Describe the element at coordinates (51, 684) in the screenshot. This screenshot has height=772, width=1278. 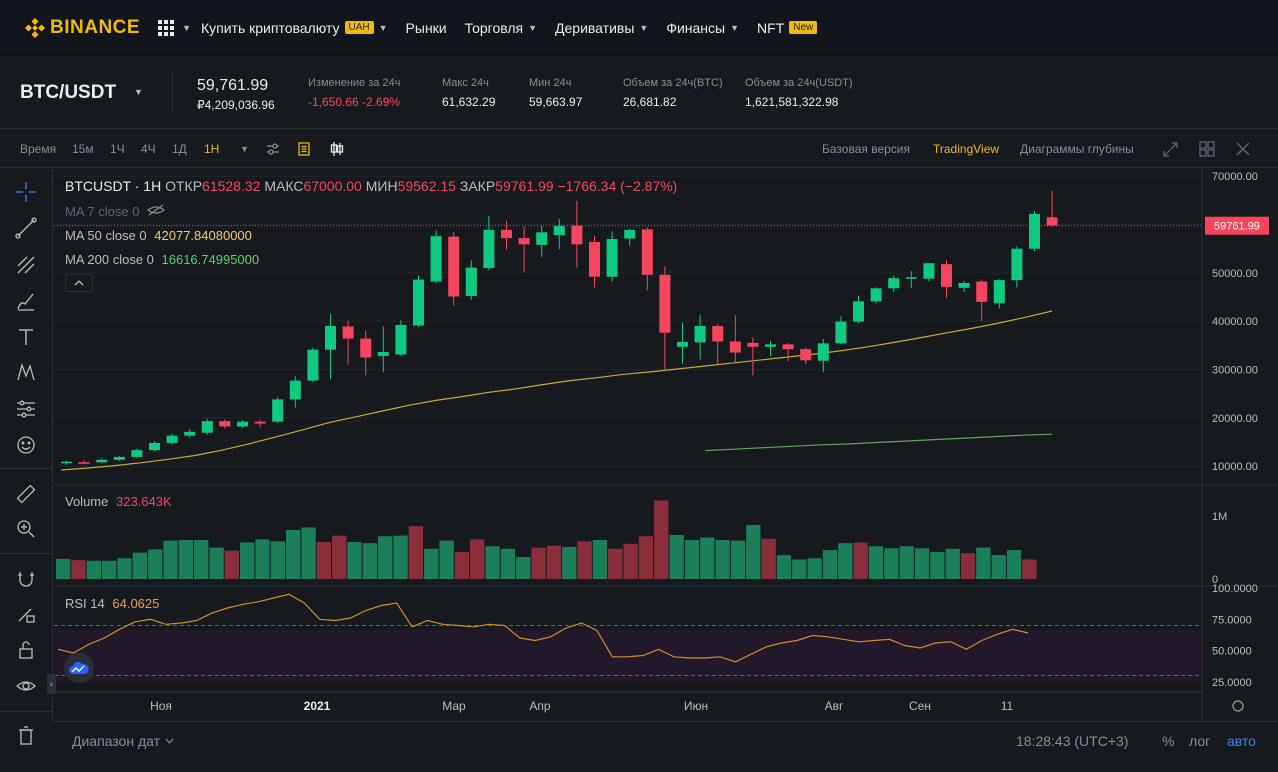
I see `toolbar-toggle: ‹` at that location.